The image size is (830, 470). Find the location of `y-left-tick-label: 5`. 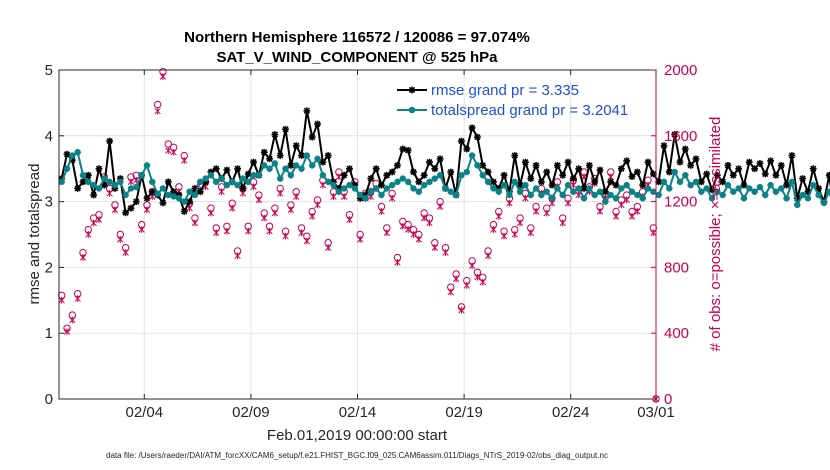

y-left-tick-label: 5 is located at coordinates (49, 70).